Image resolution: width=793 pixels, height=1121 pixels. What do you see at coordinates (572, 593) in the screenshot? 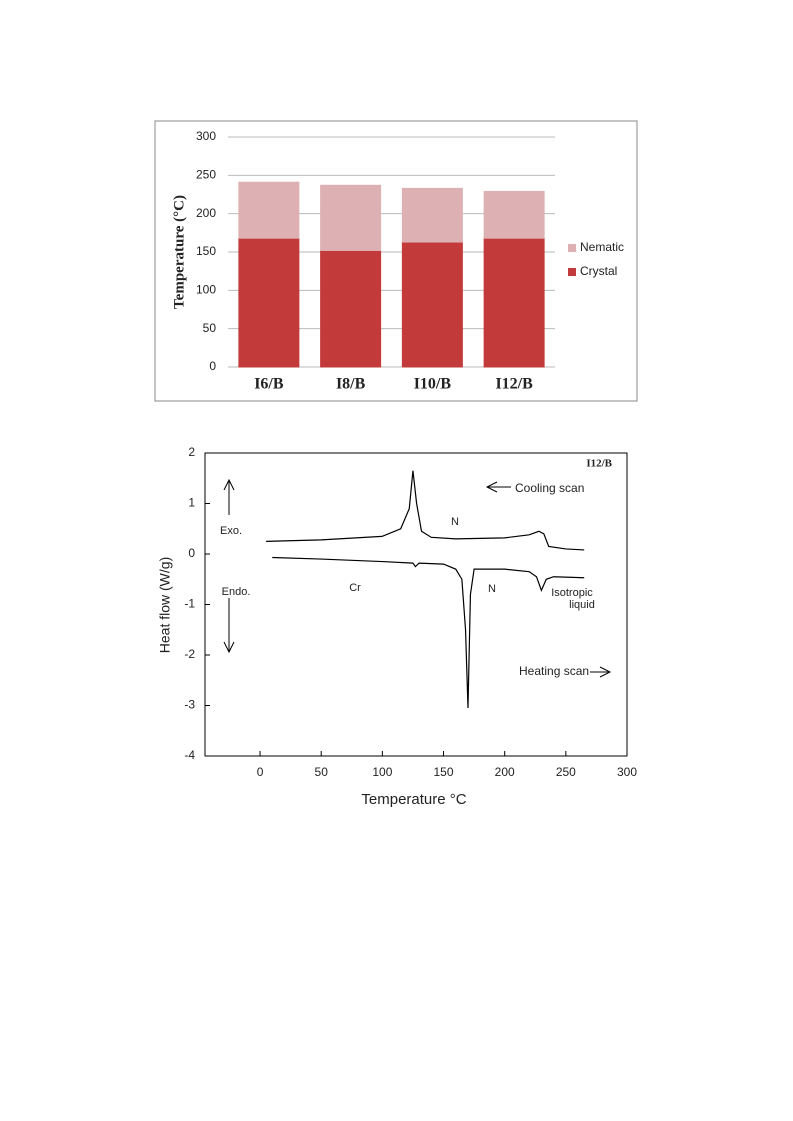
I see `annotation: Isotropic` at bounding box center [572, 593].